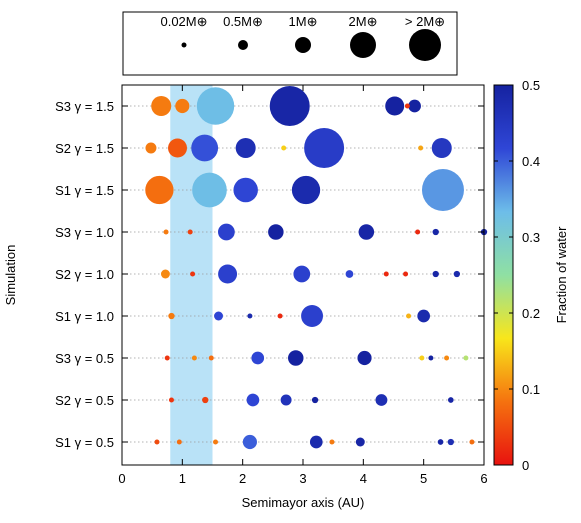 The width and height of the screenshot is (581, 523). I want to click on x-tick-label: 0, so click(121, 478).